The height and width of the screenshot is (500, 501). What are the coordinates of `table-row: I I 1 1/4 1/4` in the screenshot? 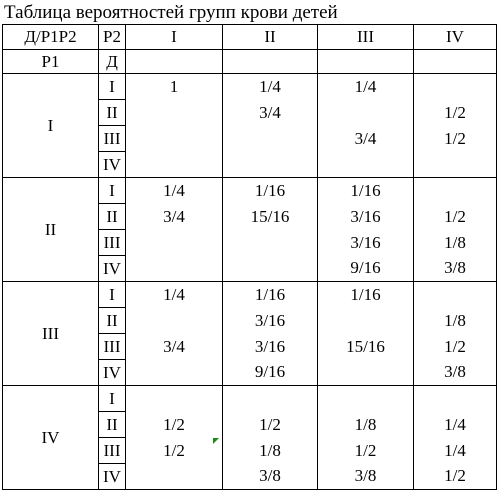 It's located at (250, 87).